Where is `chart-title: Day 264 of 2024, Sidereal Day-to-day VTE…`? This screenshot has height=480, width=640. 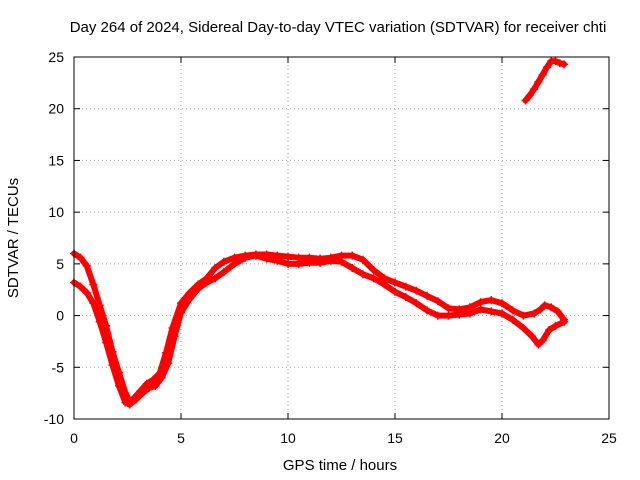 chart-title: Day 264 of 2024, Sidereal Day-to-day VTE… is located at coordinates (338, 27).